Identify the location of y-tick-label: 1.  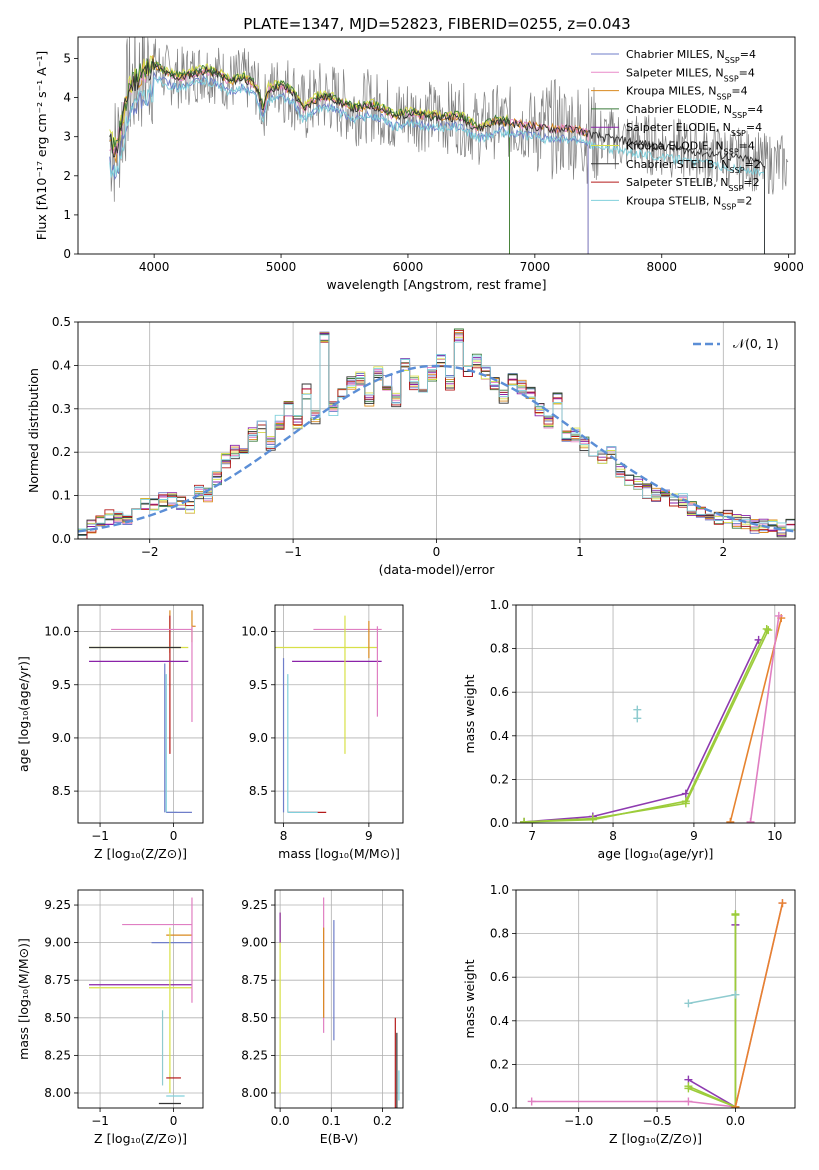
(67, 215).